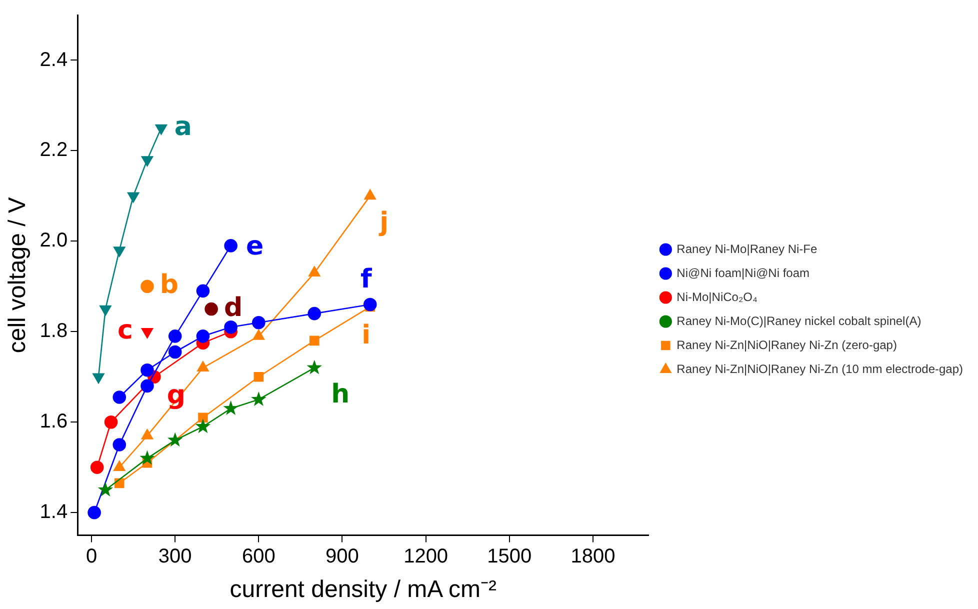  What do you see at coordinates (509, 557) in the screenshot?
I see `x-tick-label: 1500` at bounding box center [509, 557].